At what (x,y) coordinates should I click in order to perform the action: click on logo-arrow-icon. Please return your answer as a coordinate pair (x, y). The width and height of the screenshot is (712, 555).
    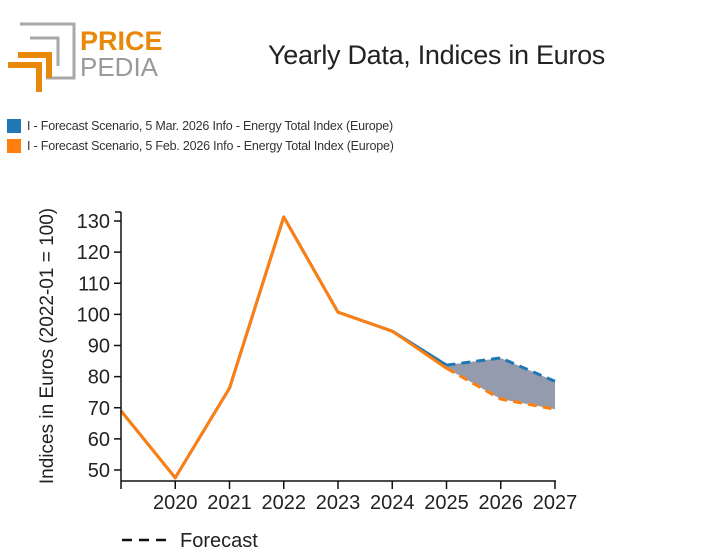
    Looking at the image, I should click on (25, 77).